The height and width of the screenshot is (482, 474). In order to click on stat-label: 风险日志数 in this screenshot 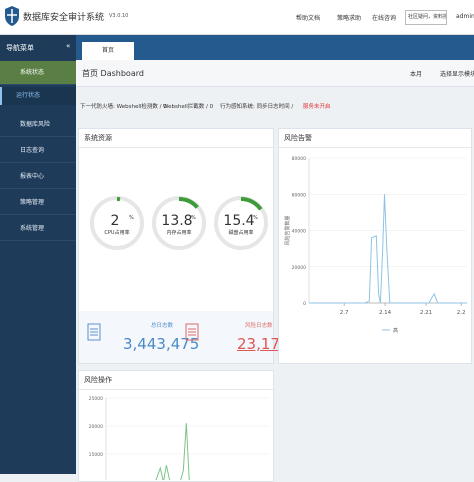, I will do `click(259, 325)`.